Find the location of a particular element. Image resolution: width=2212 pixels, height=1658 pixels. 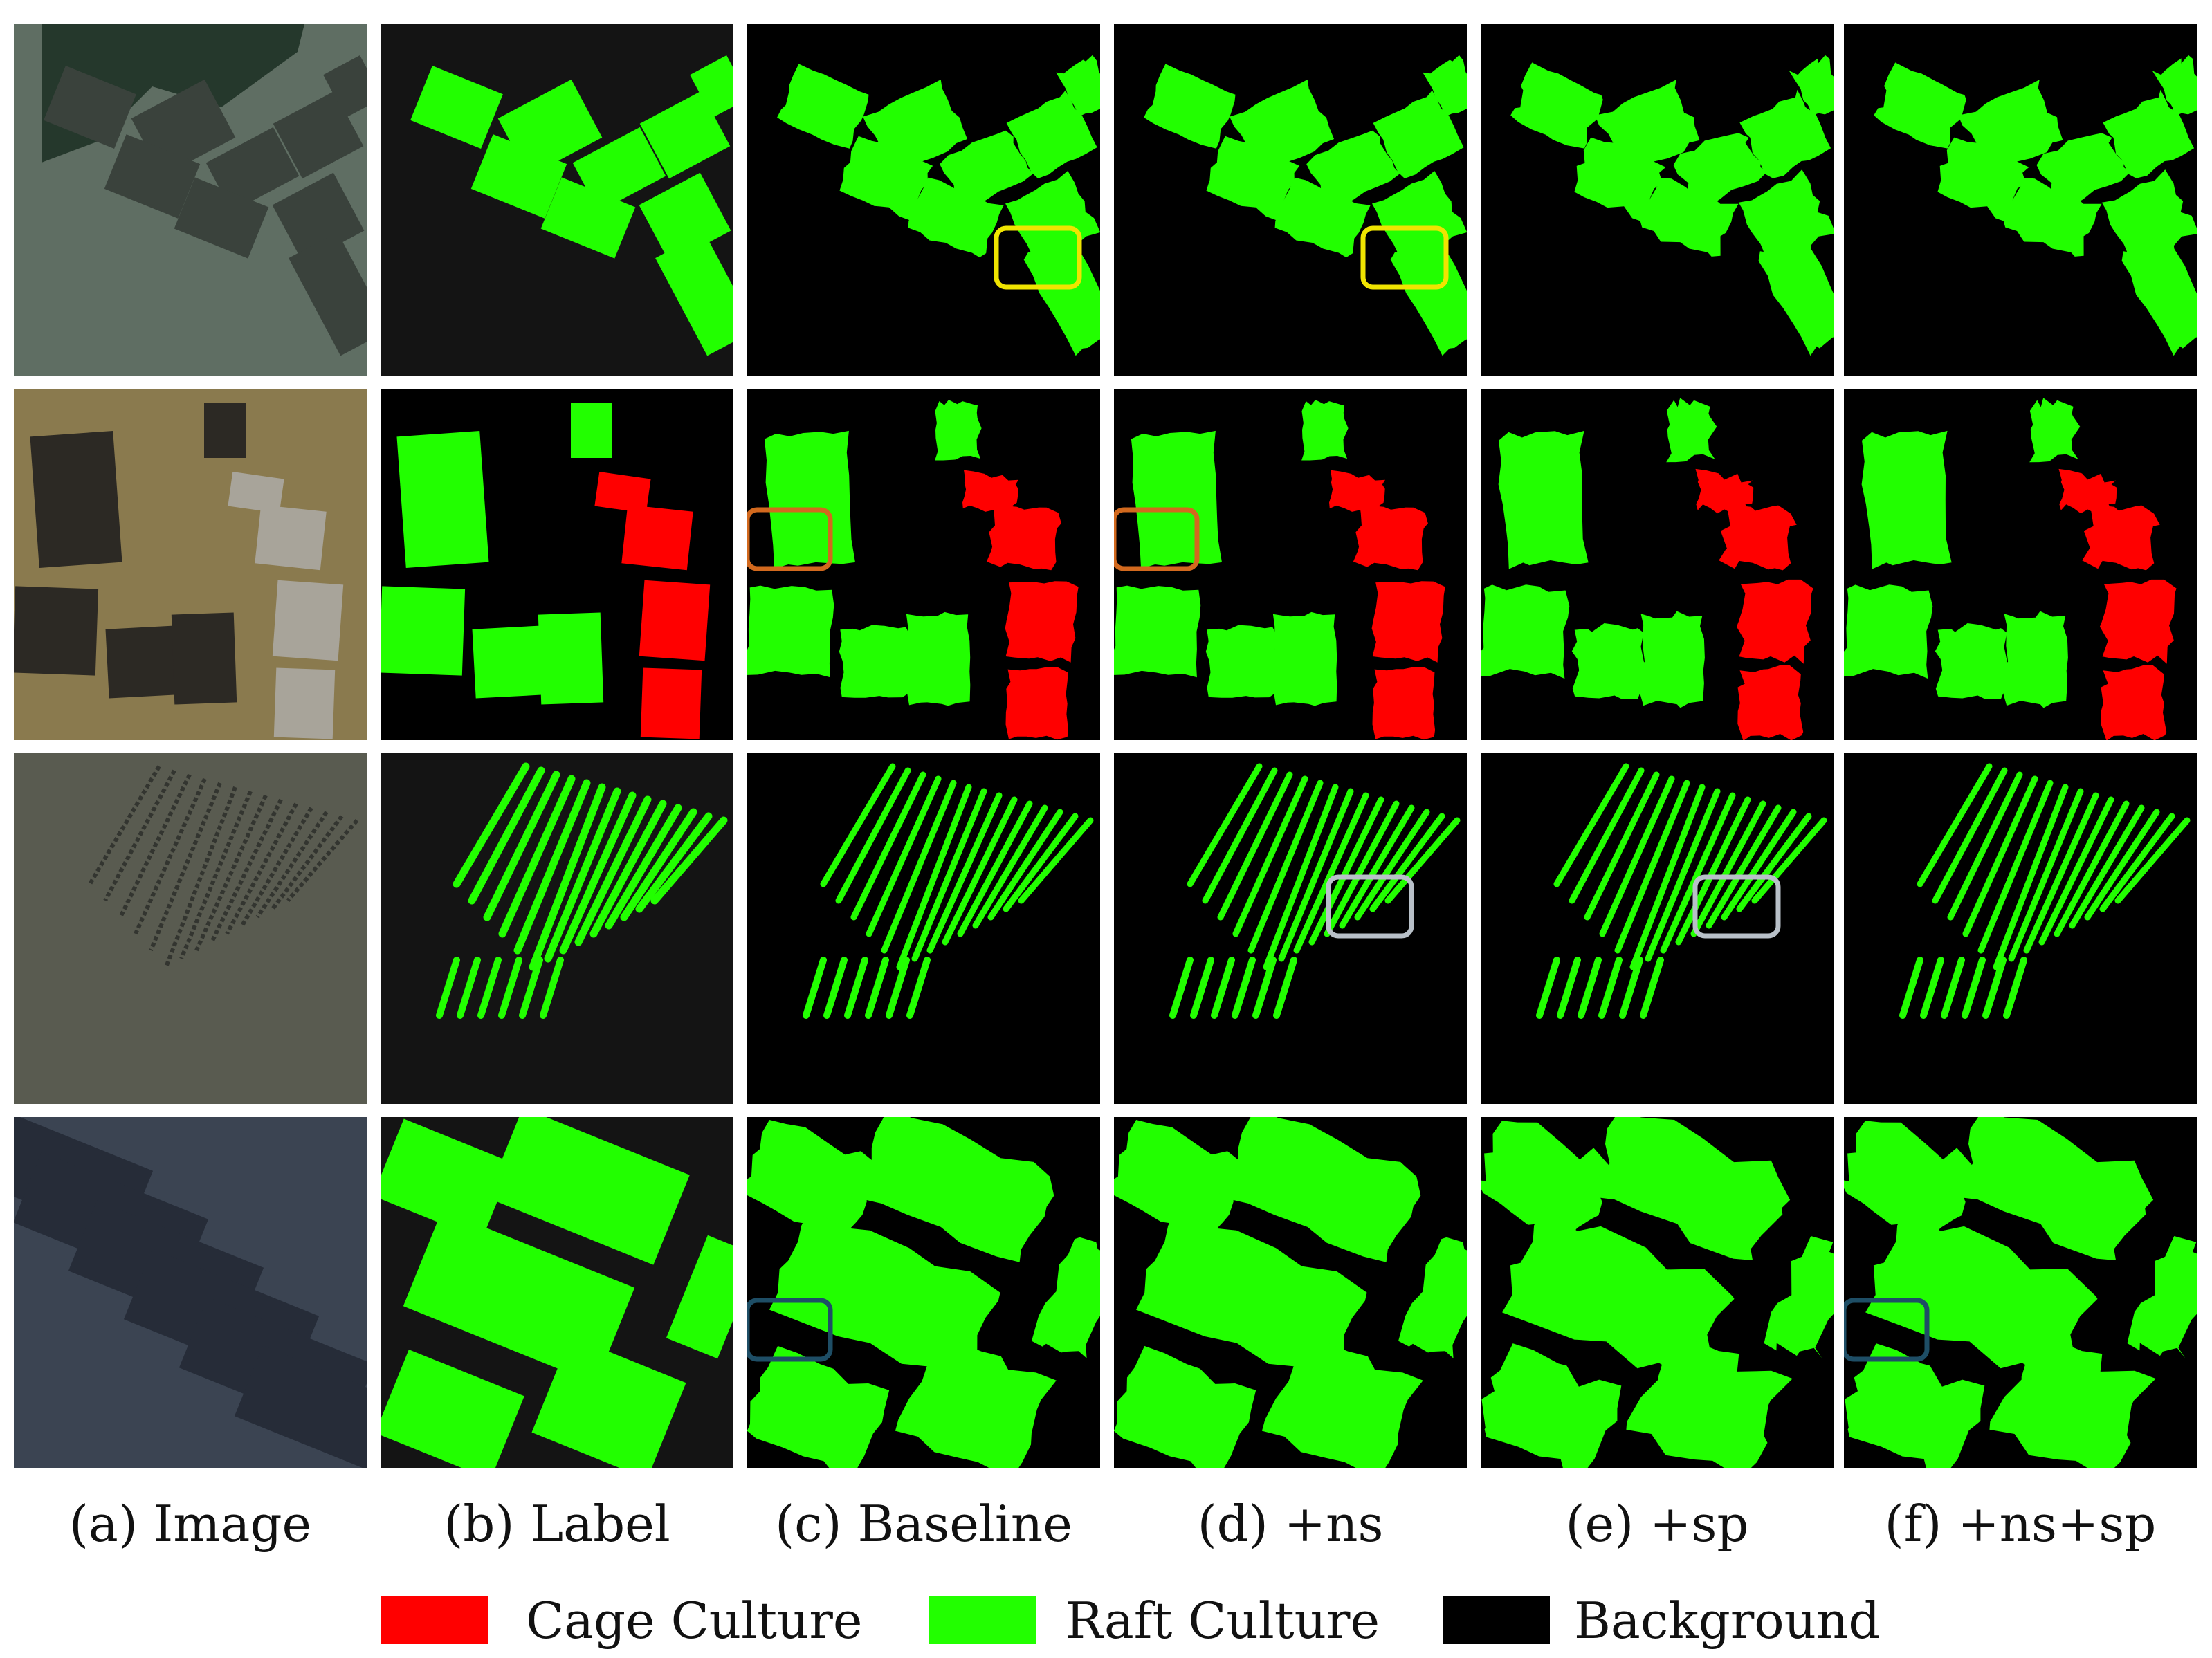

panel-row-1-baseline is located at coordinates (923, 200).